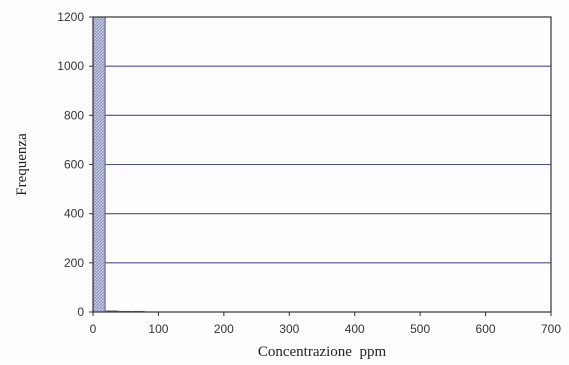 This screenshot has width=569, height=365. What do you see at coordinates (70, 66) in the screenshot?
I see `ytick-label-1000: 1000` at bounding box center [70, 66].